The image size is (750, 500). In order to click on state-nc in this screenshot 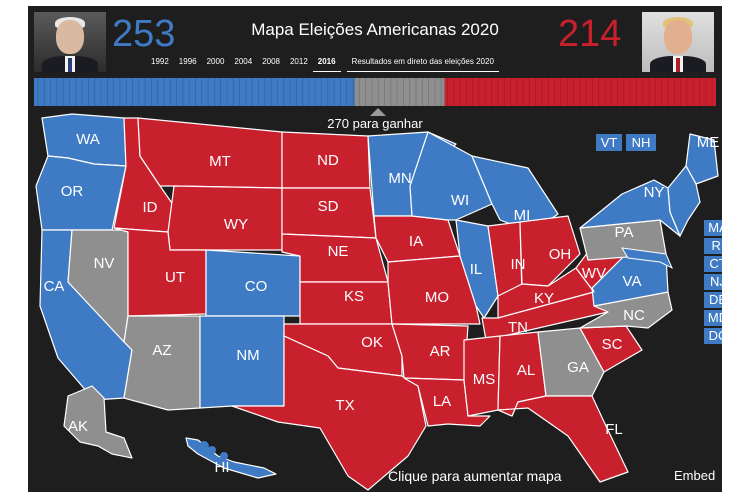, I will do `click(626, 310)`.